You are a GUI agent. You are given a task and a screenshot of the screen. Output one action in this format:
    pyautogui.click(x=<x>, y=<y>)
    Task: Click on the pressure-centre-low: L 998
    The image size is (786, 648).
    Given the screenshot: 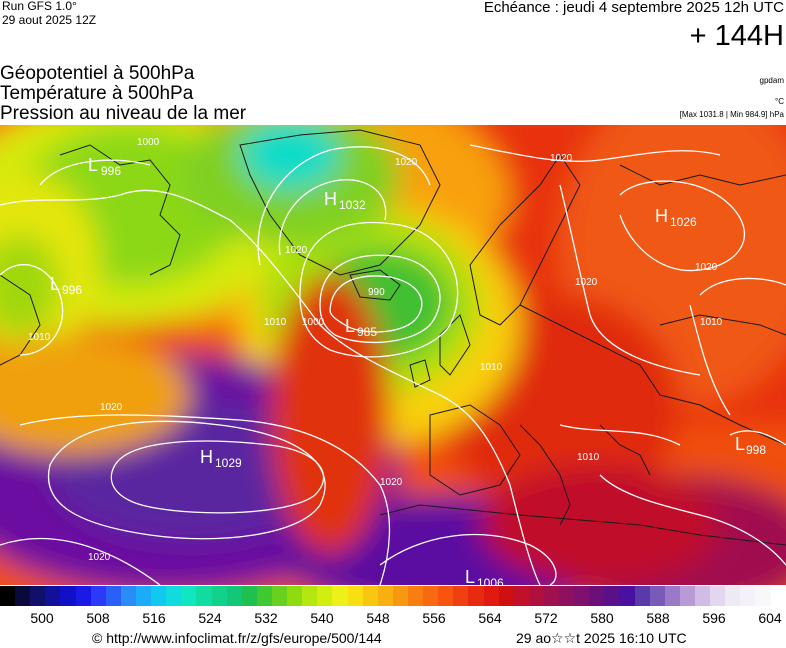 What is the action you would take?
    pyautogui.click(x=750, y=445)
    